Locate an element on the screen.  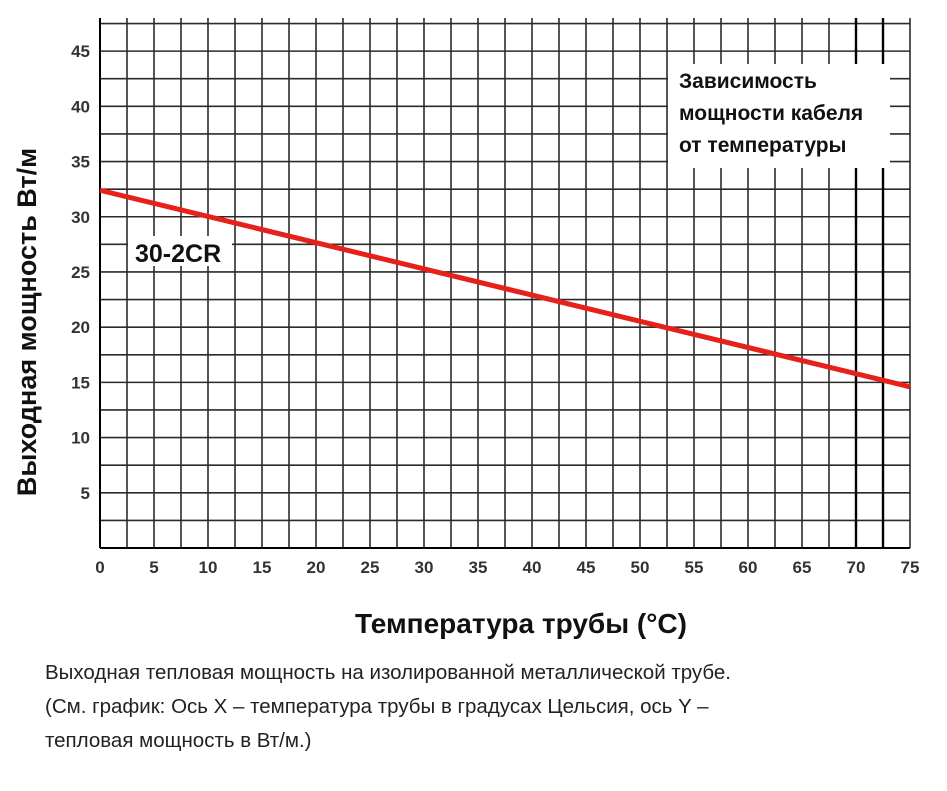
y-tick-labels: 5 10 15 20 25 30 35 40 45 is located at coordinates (80, 272).